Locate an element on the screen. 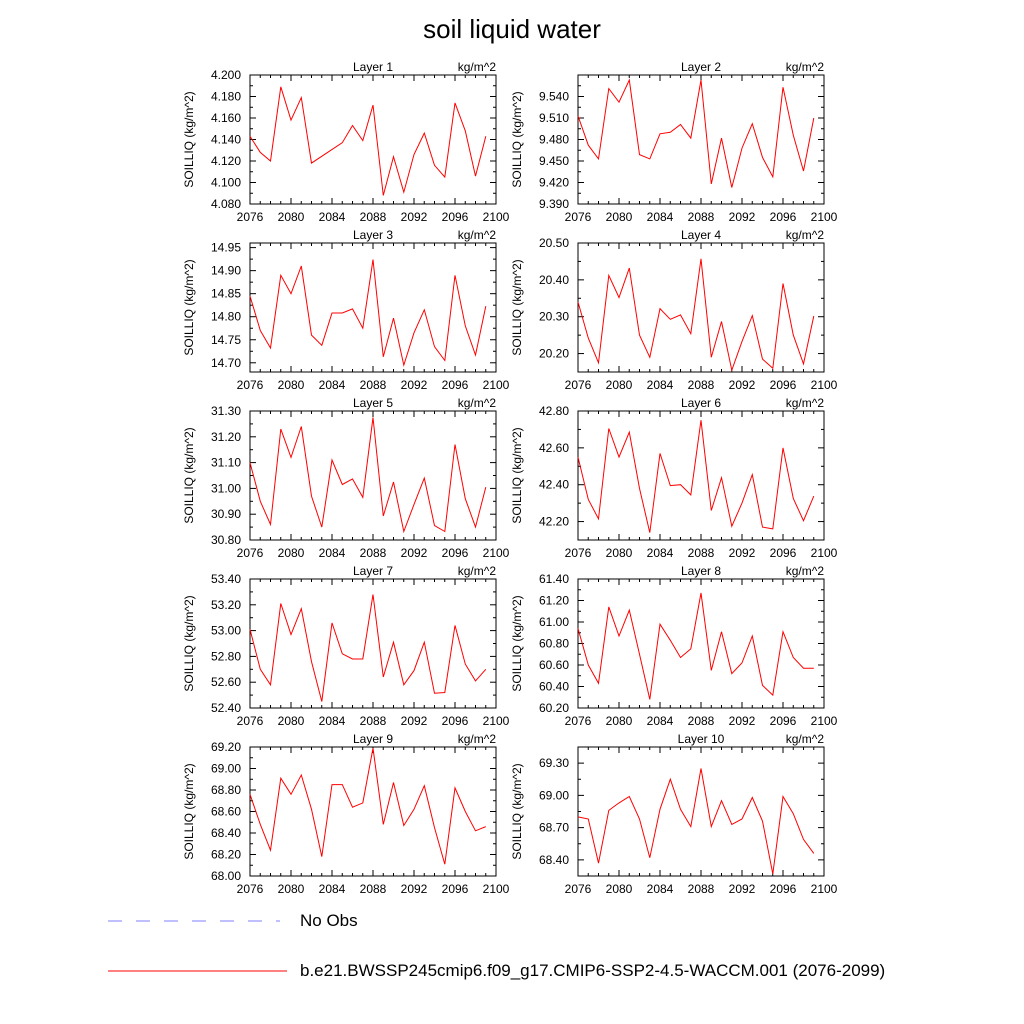 Image resolution: width=1024 pixels, height=1024 pixels. y-tick-label: 9.480 is located at coordinates (554, 140).